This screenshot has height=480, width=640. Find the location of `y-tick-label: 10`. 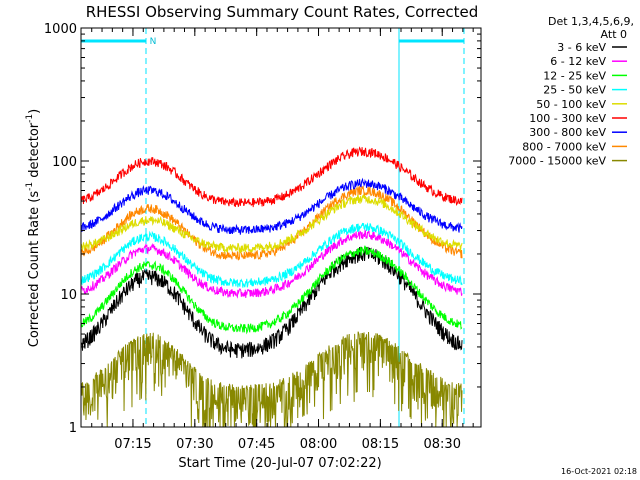

y-tick-label: 10 is located at coordinates (68, 295).